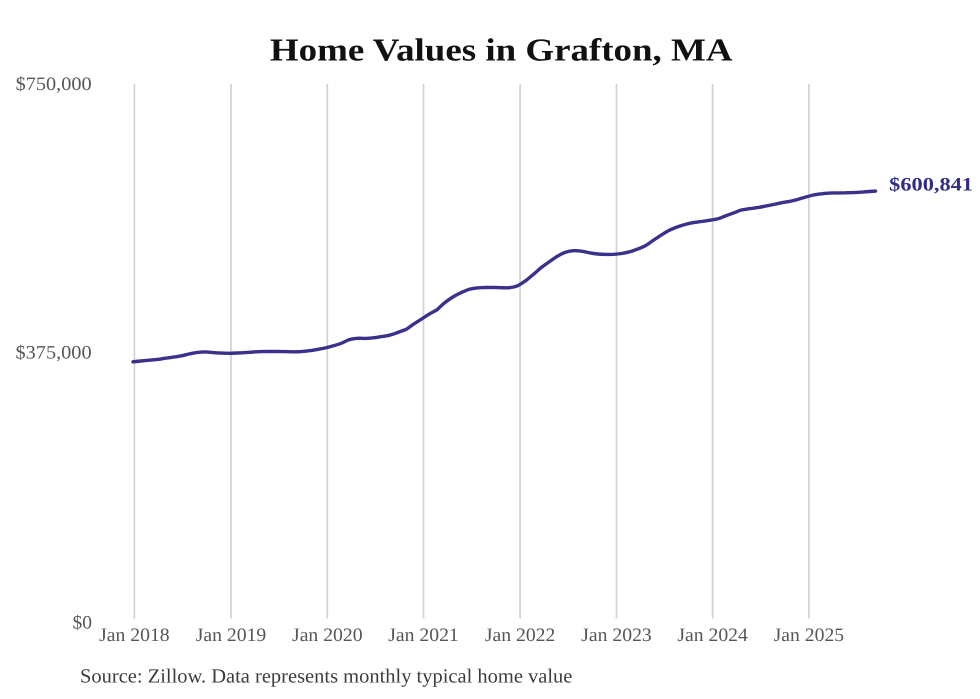 This screenshot has width=980, height=699. I want to click on svg-text: Jan 2021, so click(423, 635).